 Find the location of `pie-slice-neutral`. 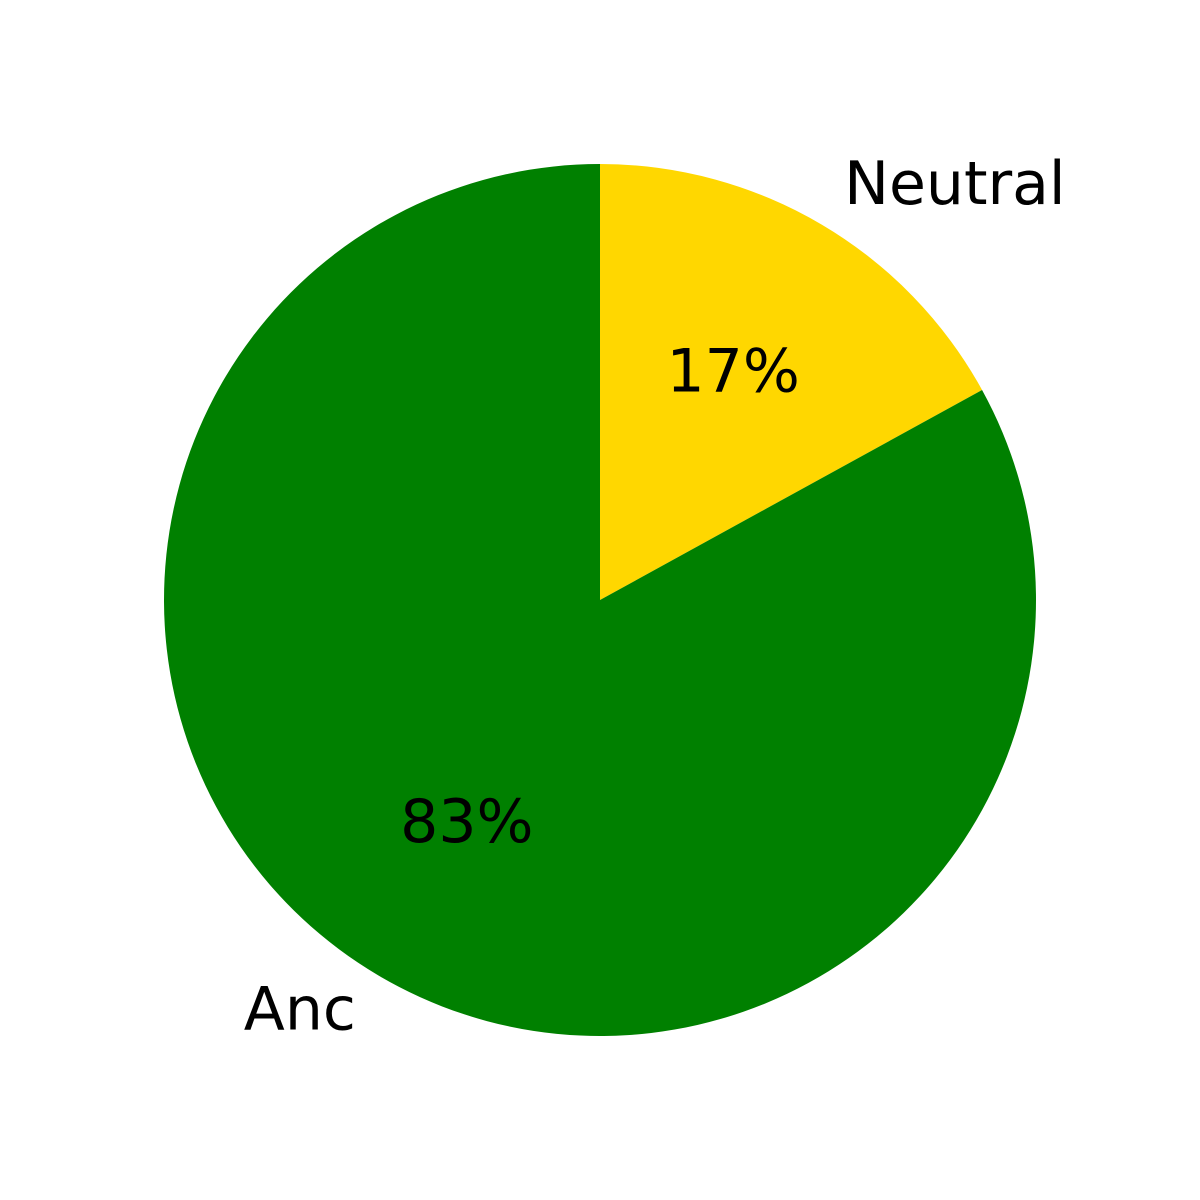

pie-slice-neutral is located at coordinates (791, 382).